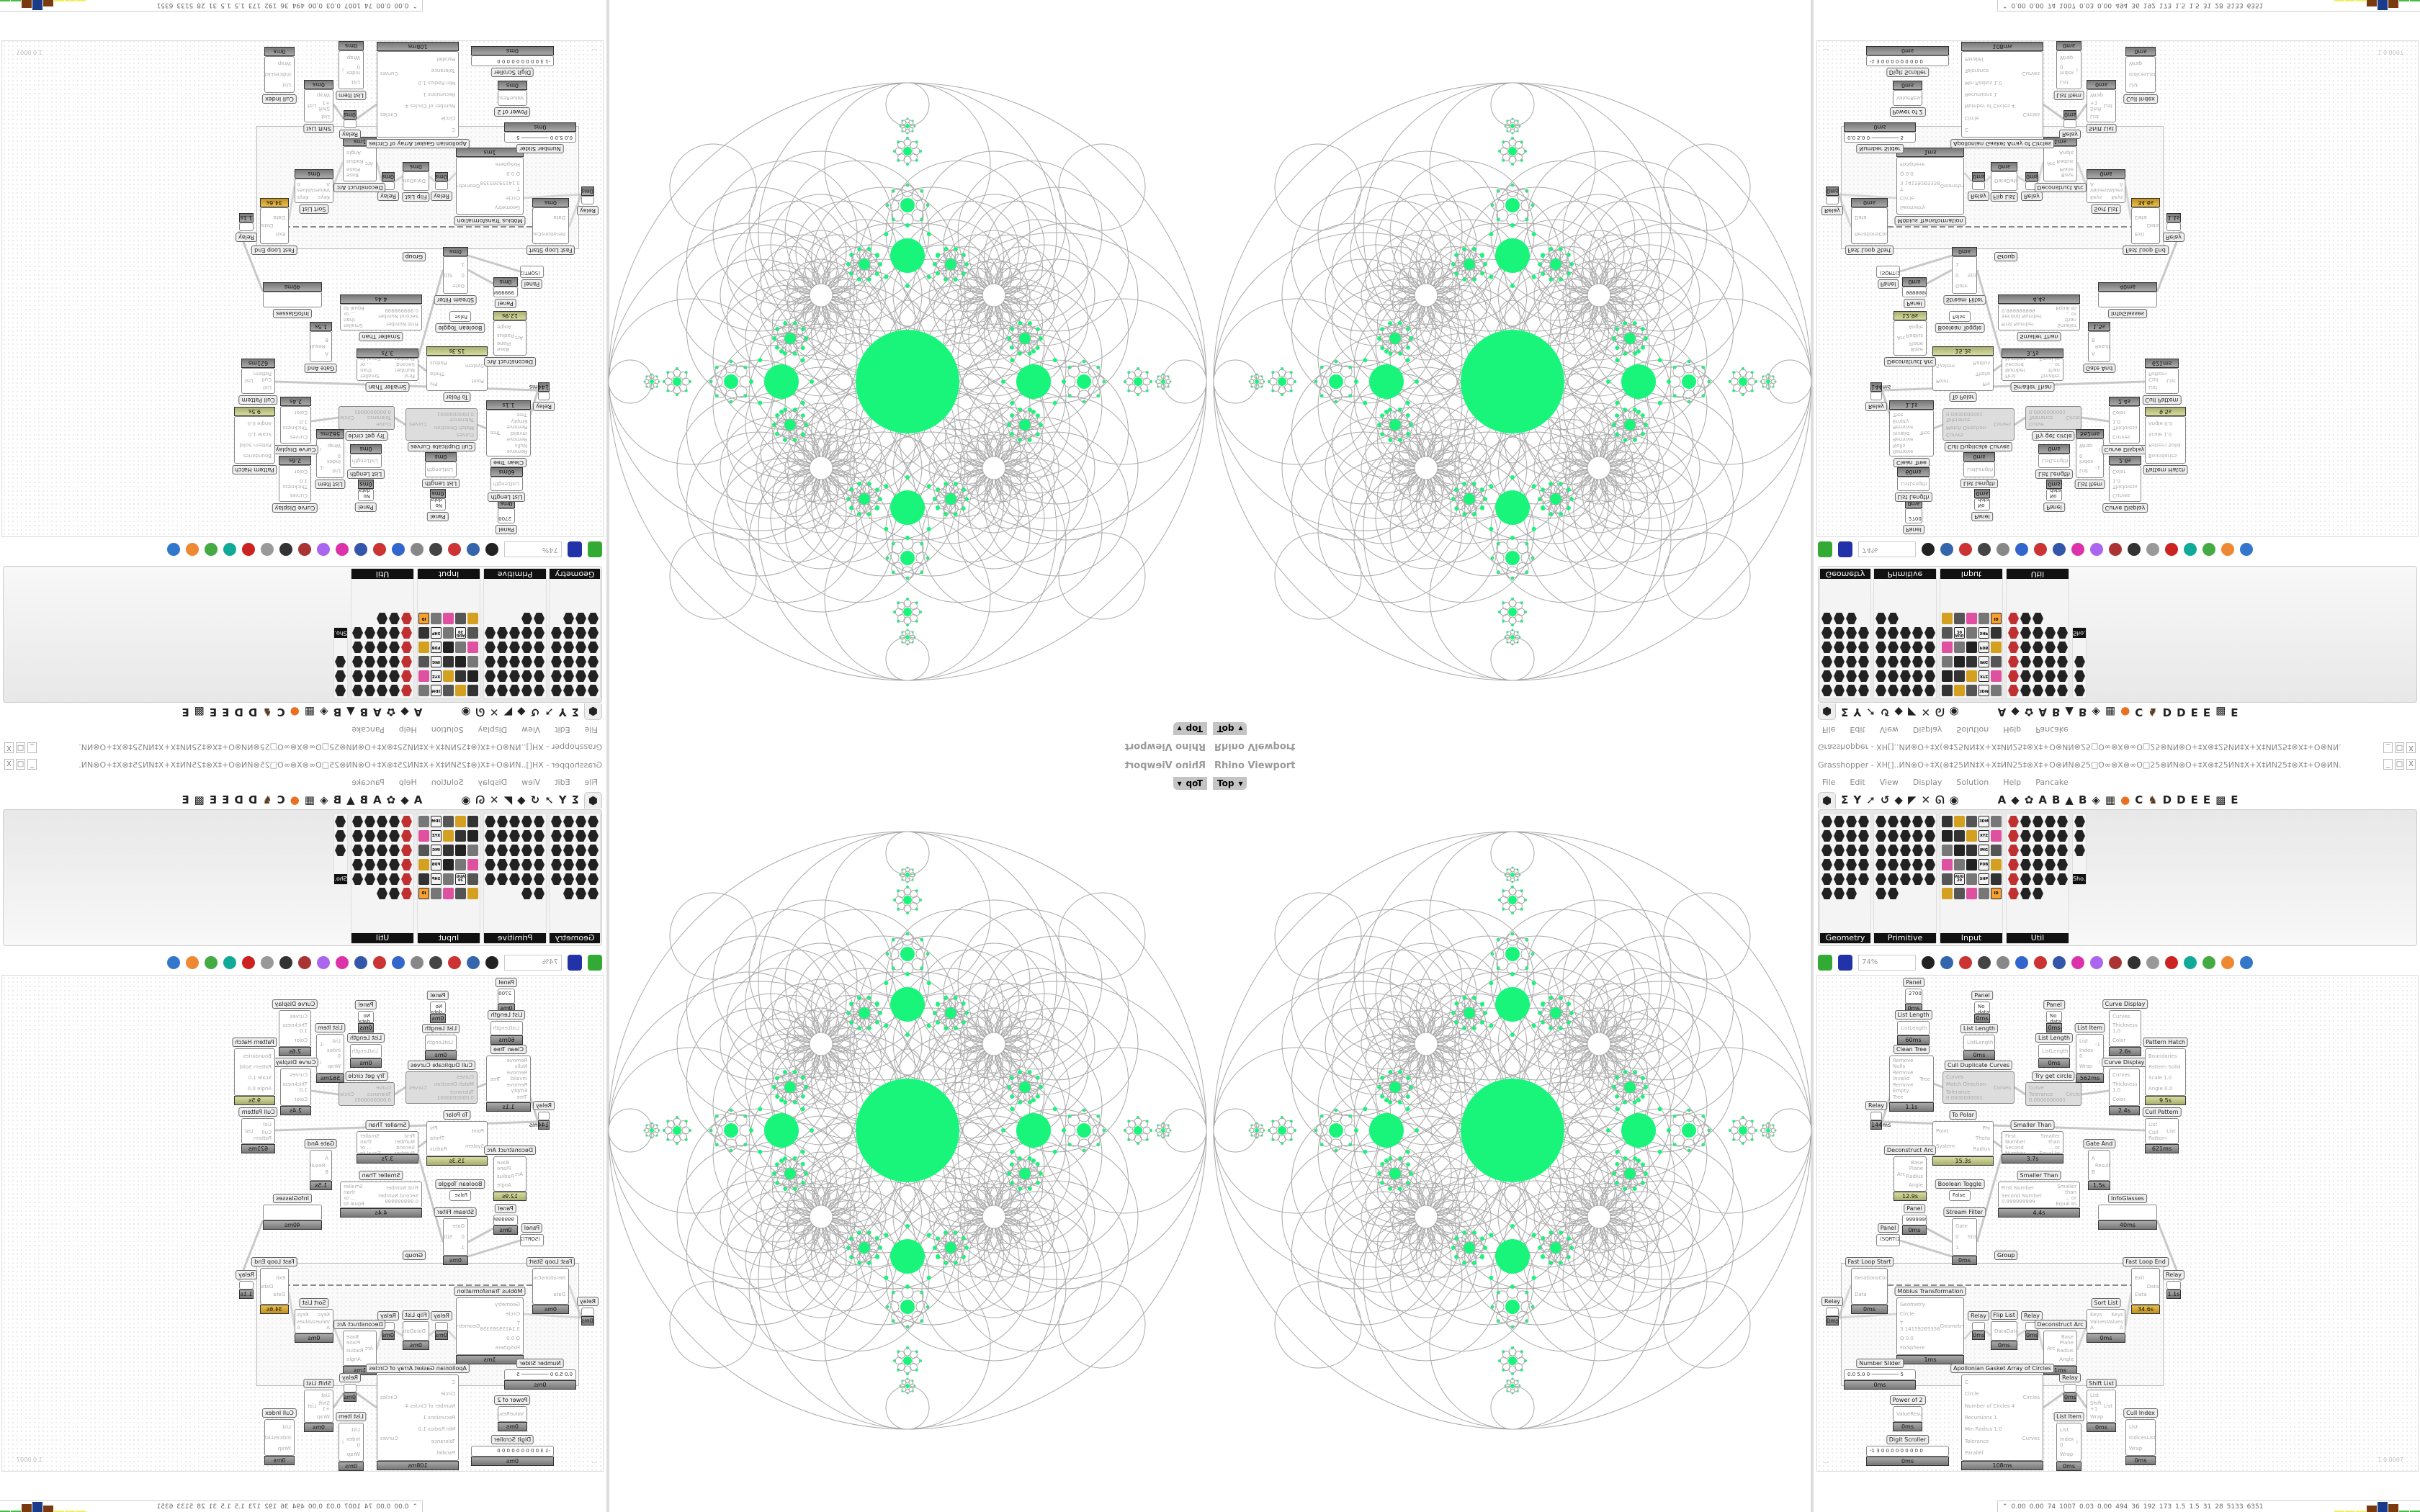 This screenshot has height=1512, width=2420. I want to click on component-cull-pattern: Cull Pattern List Cull Pattern List 621ms, so click(258, 1130).